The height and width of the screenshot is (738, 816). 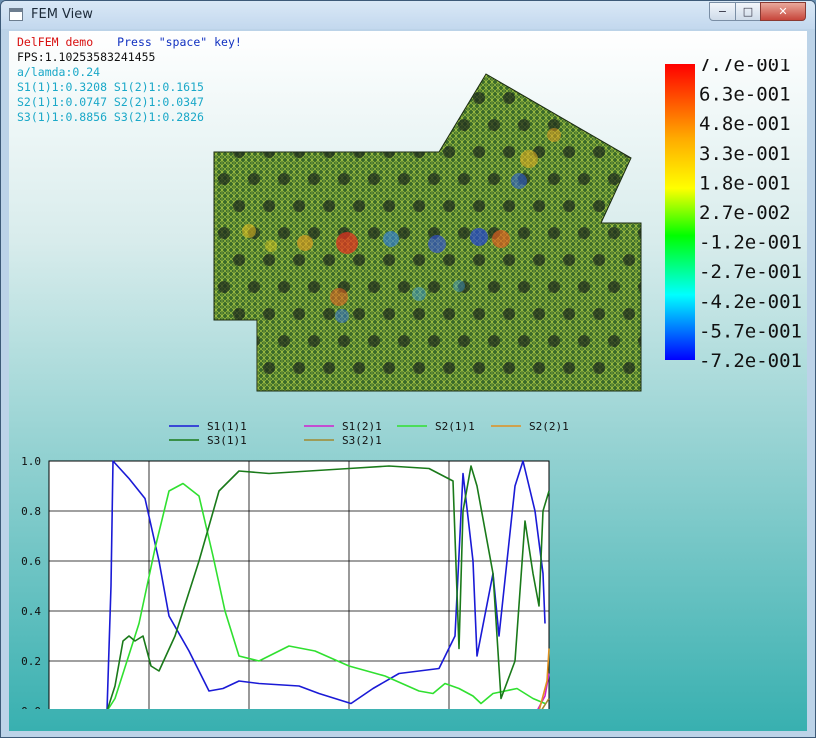 I want to click on press-hint: Press "space" key!, so click(x=179, y=42).